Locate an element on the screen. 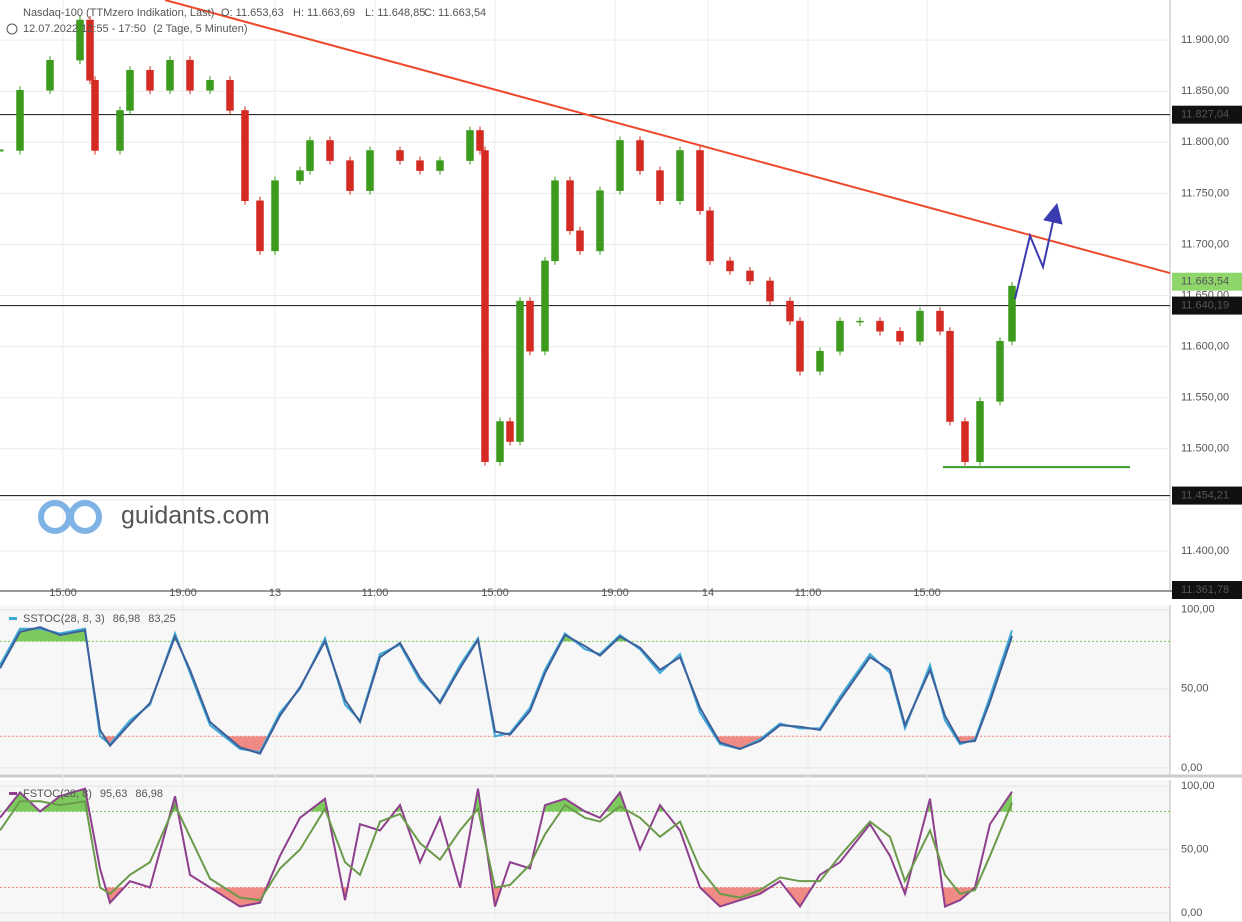 Image resolution: width=1242 pixels, height=922 pixels. ohlc-label: H: 11.663,69 is located at coordinates (324, 13).